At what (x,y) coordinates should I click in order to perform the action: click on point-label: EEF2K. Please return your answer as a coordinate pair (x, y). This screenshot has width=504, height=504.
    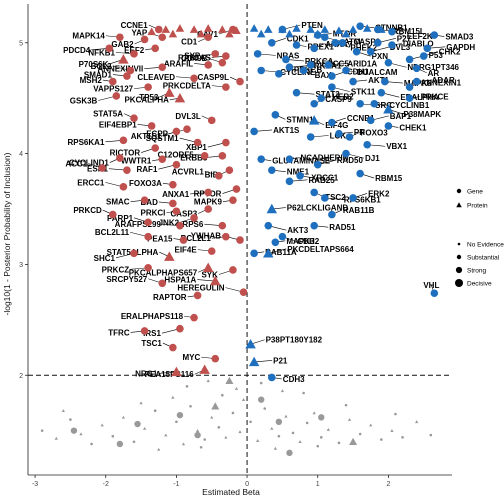
    Looking at the image, I should click on (420, 36).